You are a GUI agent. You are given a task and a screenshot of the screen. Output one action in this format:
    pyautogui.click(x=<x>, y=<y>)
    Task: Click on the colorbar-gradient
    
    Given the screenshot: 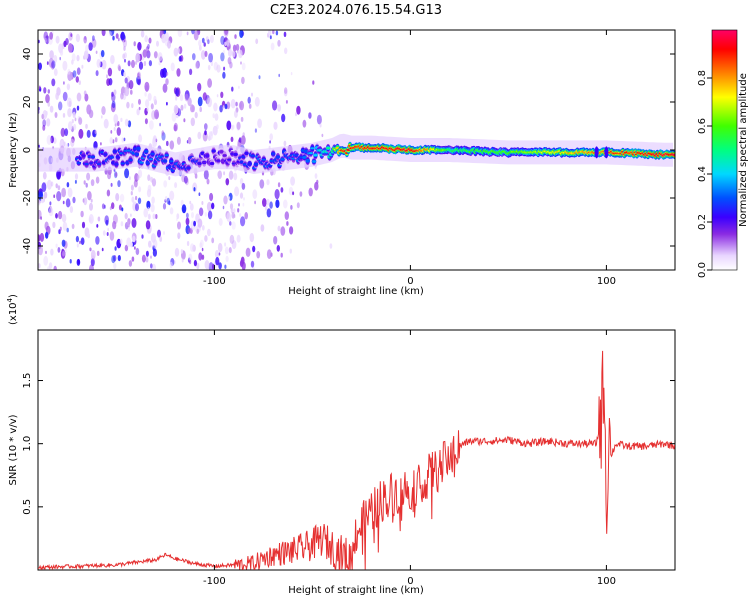 What is the action you would take?
    pyautogui.click(x=724, y=150)
    